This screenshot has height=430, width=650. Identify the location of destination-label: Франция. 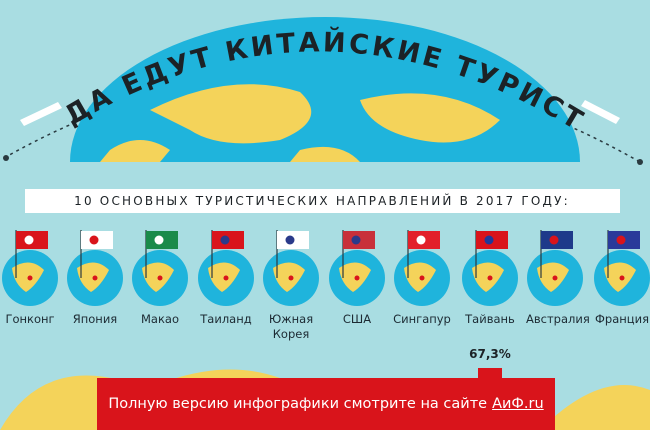
(622, 319).